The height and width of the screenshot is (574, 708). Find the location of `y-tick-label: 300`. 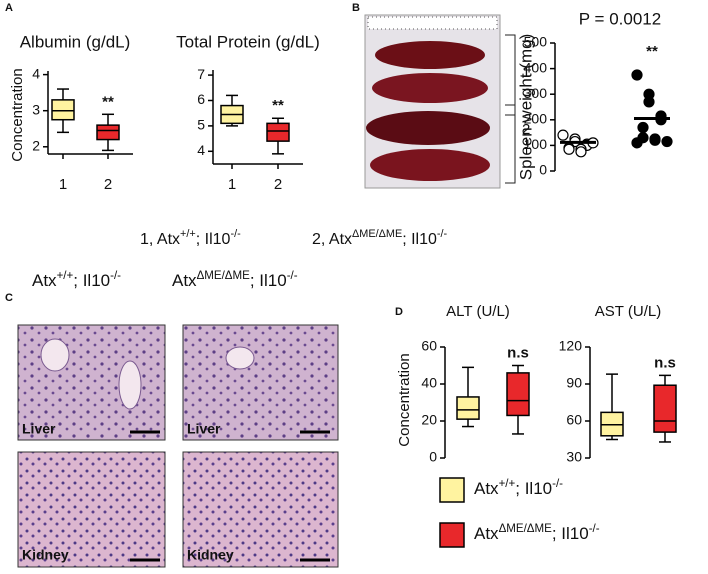

y-tick-label: 300 is located at coordinates (536, 93).